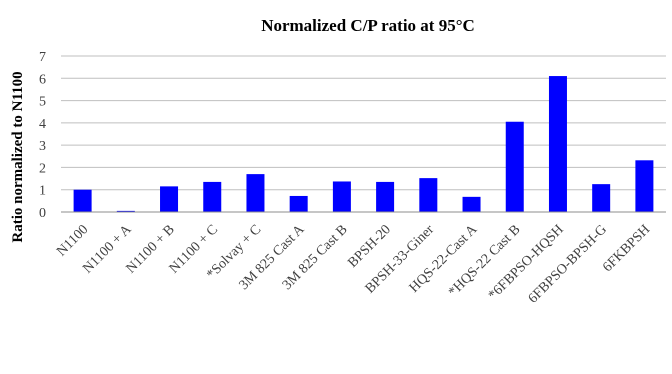 The width and height of the screenshot is (672, 374). I want to click on x-tick-label: 6FBPSO-BPSH-G, so click(568, 264).